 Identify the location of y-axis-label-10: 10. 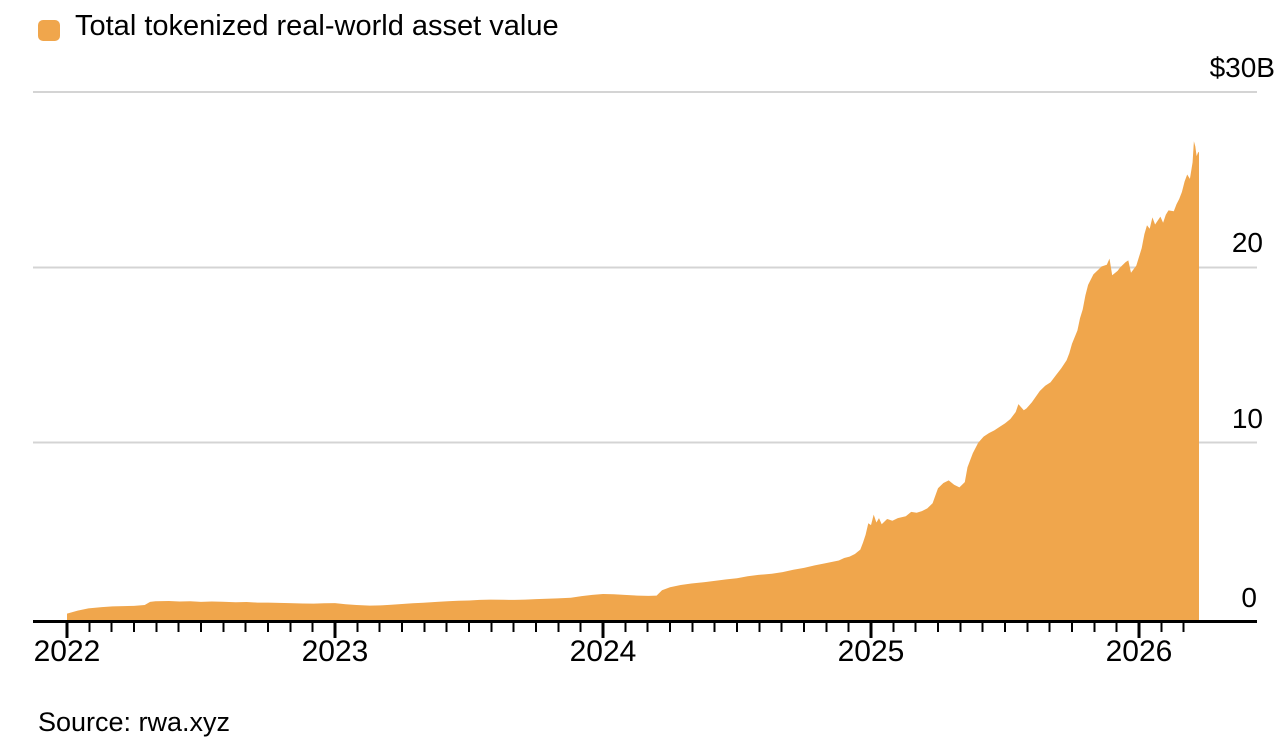
(1247, 418).